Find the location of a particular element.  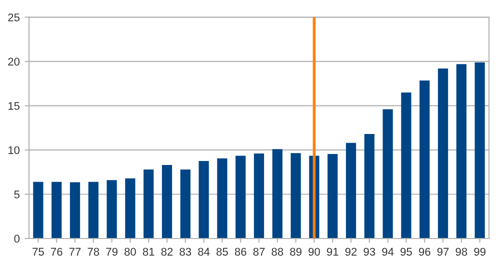

x-tick-label: 87 is located at coordinates (259, 252).